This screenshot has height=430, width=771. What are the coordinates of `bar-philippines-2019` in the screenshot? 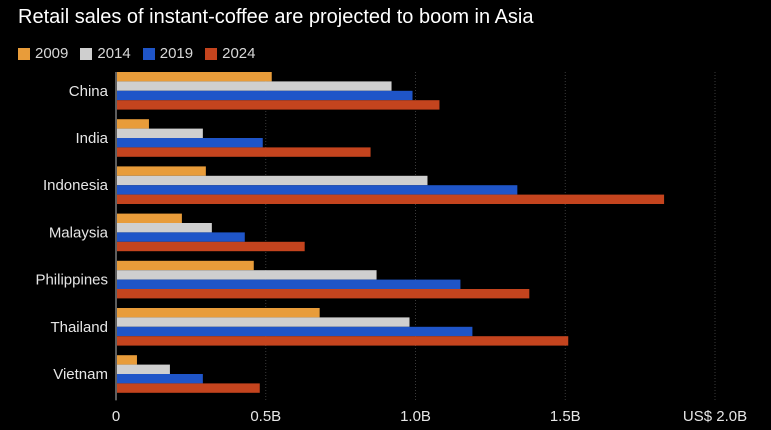 It's located at (289, 284).